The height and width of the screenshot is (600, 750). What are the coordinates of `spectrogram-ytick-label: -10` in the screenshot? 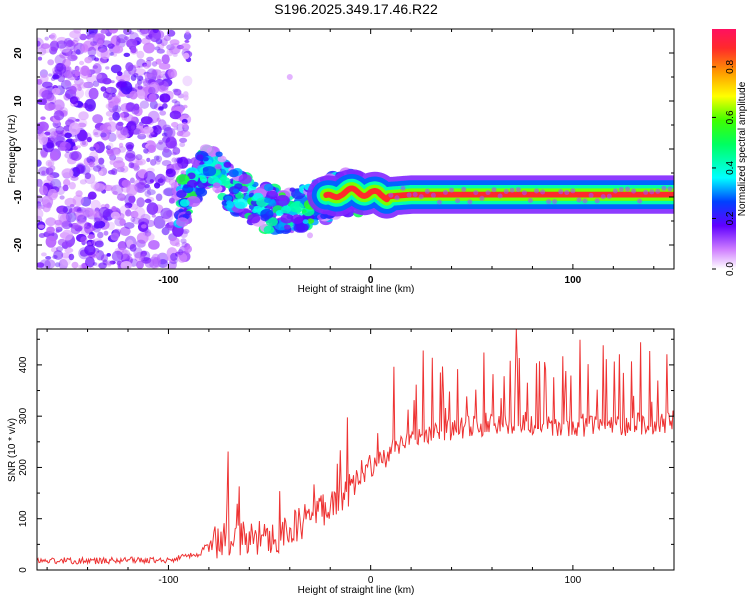 It's located at (18, 196).